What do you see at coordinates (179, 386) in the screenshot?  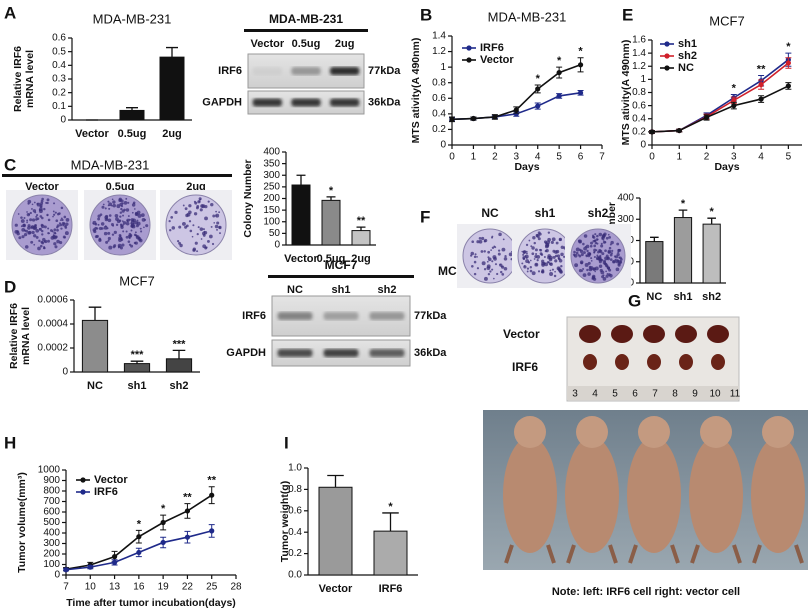 I see `x-tick-label: sh2` at bounding box center [179, 386].